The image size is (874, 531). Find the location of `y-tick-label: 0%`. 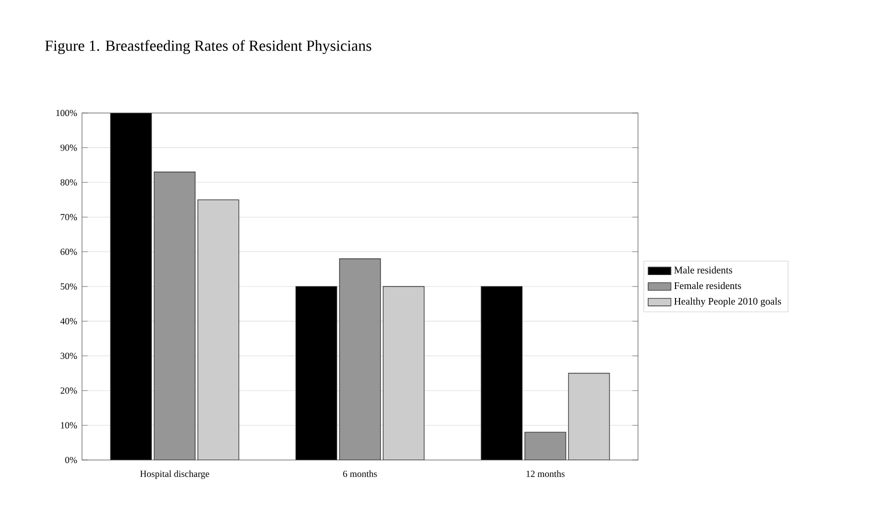

y-tick-label: 0% is located at coordinates (71, 460).